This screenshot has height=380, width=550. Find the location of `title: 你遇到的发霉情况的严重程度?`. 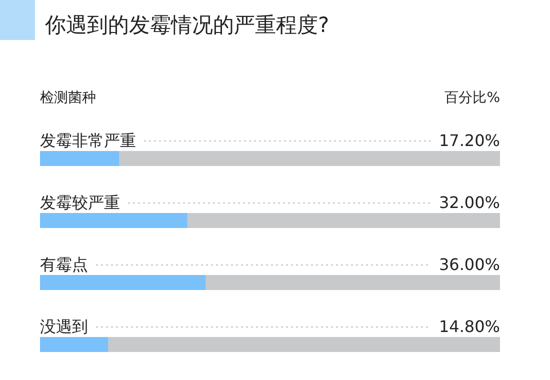

title: 你遇到的发霉情况的严重程度? is located at coordinates (187, 25).